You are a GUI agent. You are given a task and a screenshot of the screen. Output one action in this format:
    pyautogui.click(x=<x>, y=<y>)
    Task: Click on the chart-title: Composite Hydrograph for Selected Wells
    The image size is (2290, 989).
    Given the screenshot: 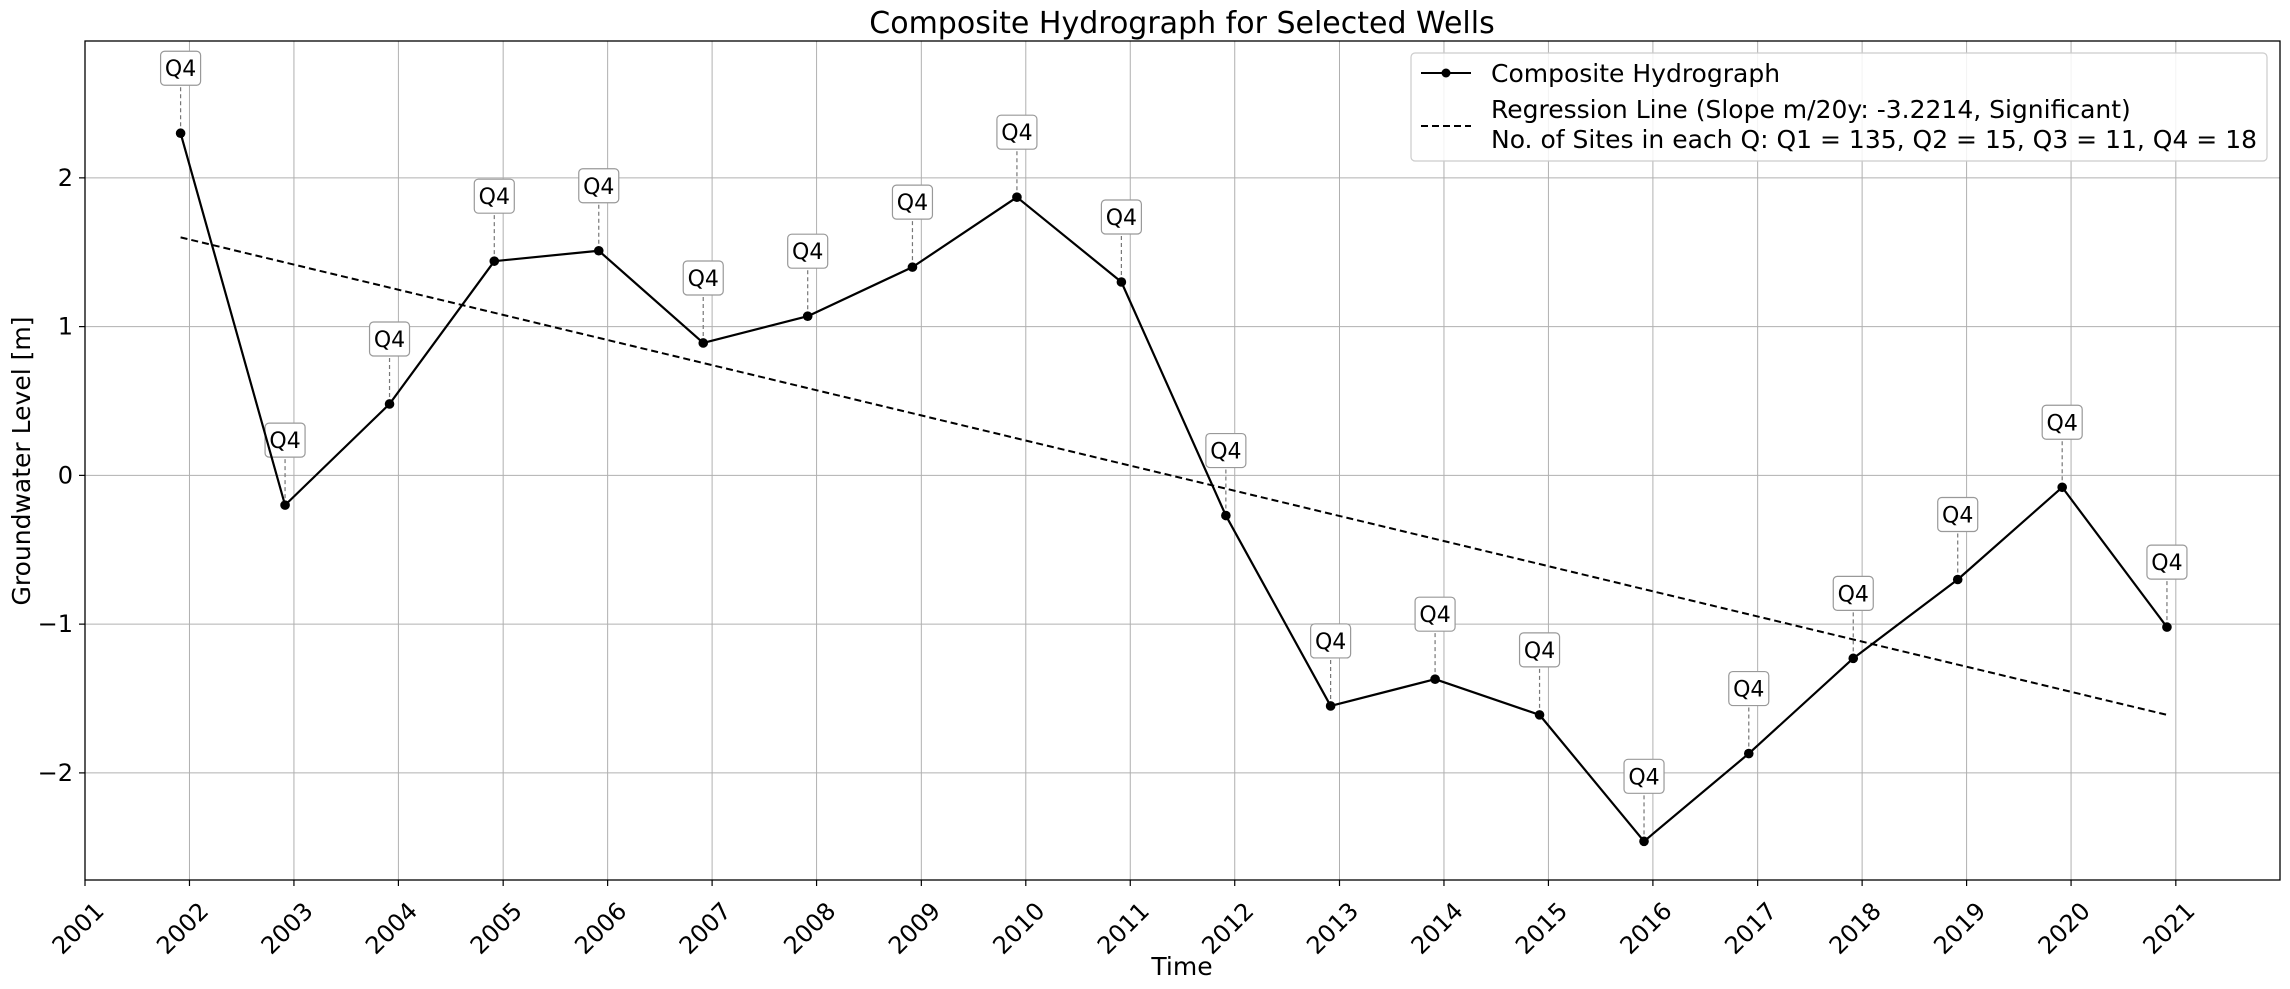 What is the action you would take?
    pyautogui.click(x=1181, y=23)
    